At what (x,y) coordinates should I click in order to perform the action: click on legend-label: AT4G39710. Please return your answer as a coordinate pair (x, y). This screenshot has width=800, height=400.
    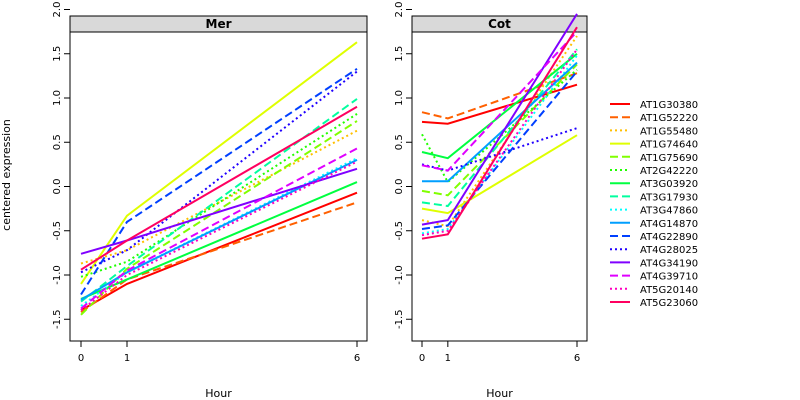
    Looking at the image, I should click on (669, 277).